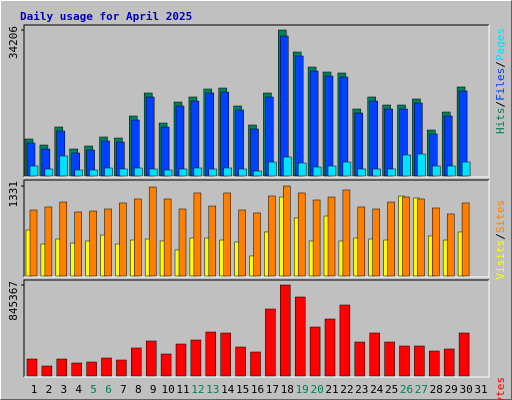 This screenshot has height=400, width=512. I want to click on x-tick-label: 29, so click(451, 389).